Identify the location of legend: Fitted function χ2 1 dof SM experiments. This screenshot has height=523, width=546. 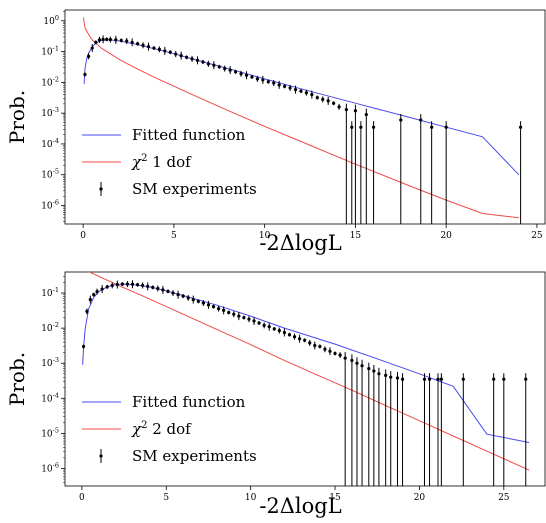
(169, 162).